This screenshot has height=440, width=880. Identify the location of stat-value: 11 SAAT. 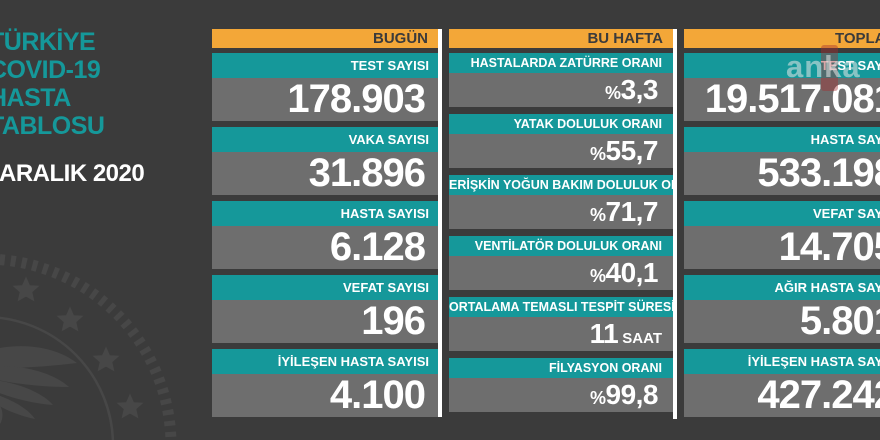
(561, 334).